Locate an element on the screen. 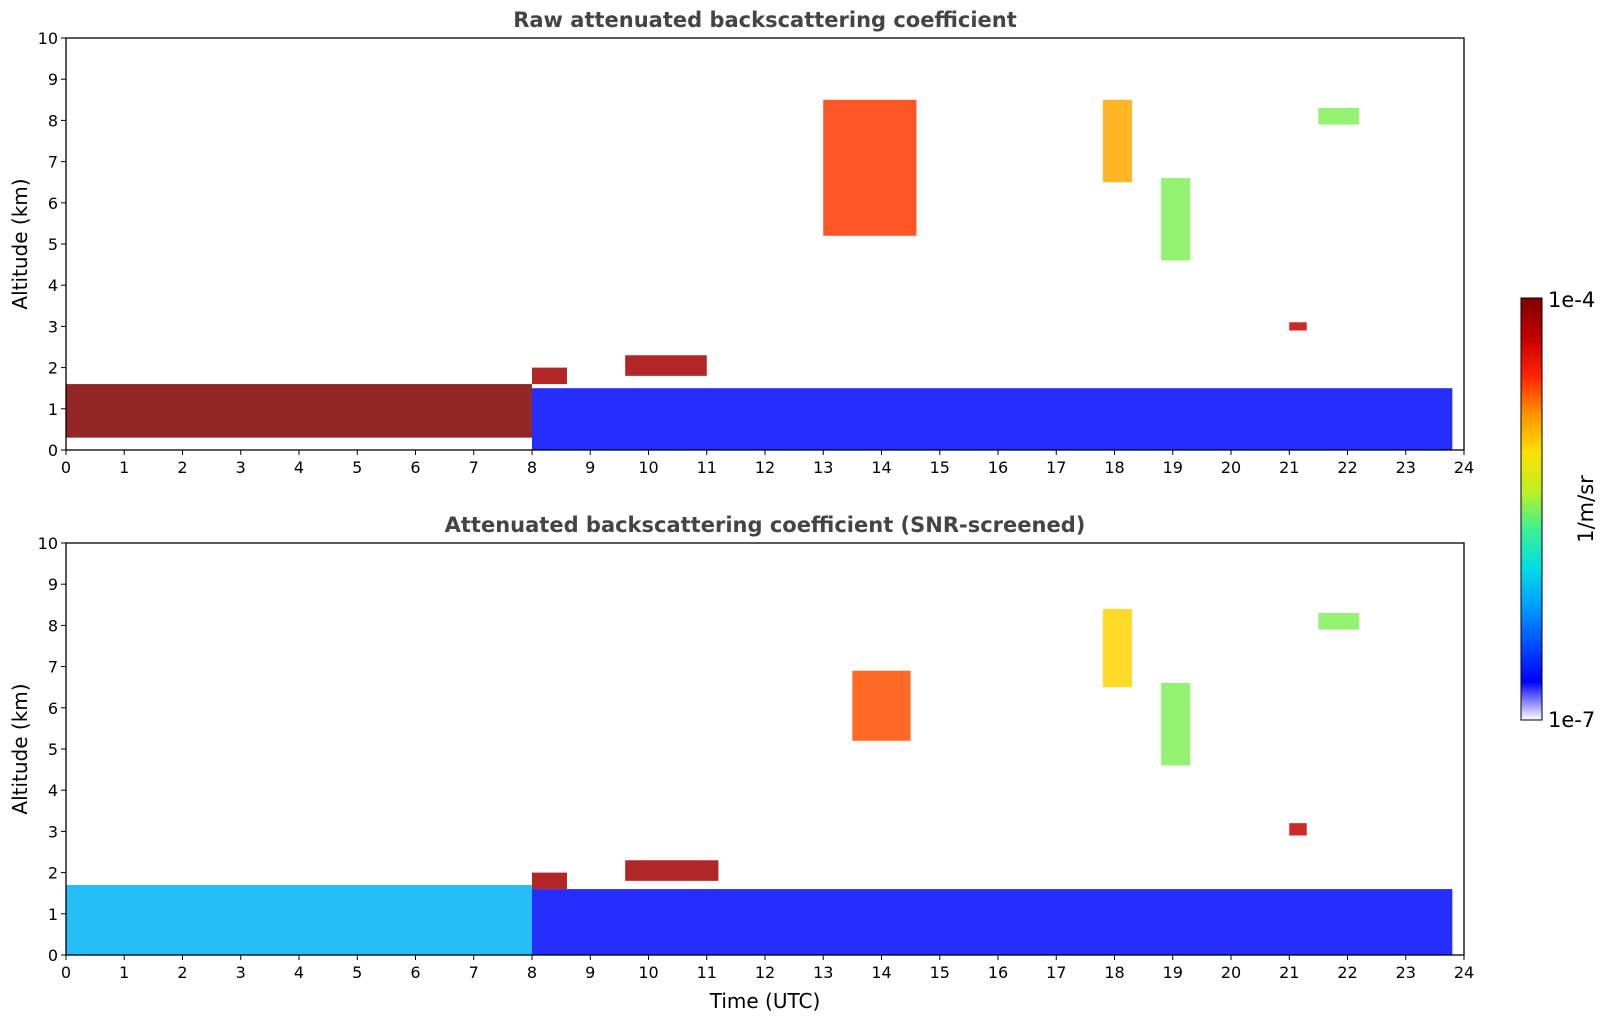 Image resolution: width=1606 pixels, height=1020 pixels. bottom-xtick-label: 14 is located at coordinates (881, 972).